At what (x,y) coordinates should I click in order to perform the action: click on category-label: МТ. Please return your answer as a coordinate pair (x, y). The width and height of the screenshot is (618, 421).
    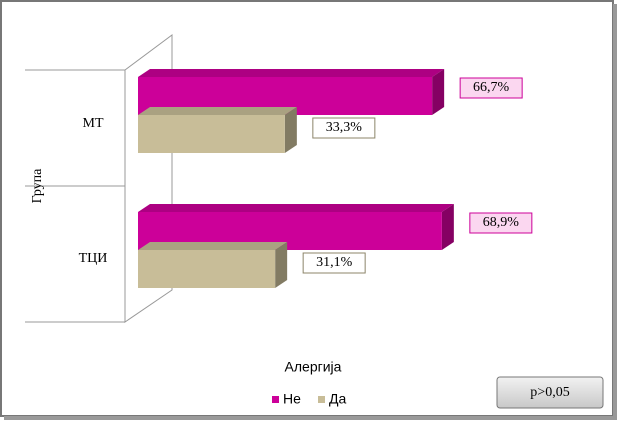
    Looking at the image, I should click on (93, 123).